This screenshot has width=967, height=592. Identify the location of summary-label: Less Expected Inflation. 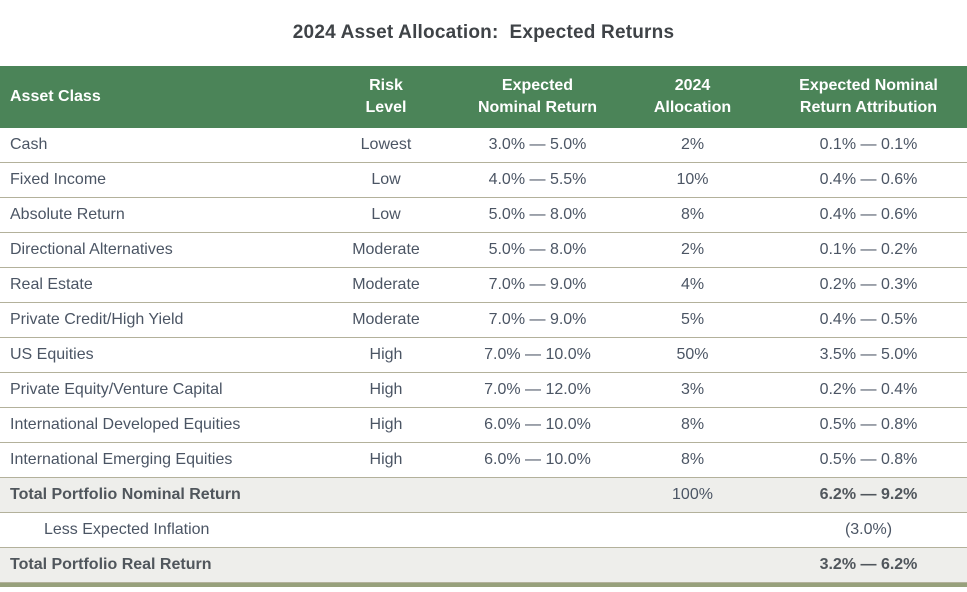
(307, 530).